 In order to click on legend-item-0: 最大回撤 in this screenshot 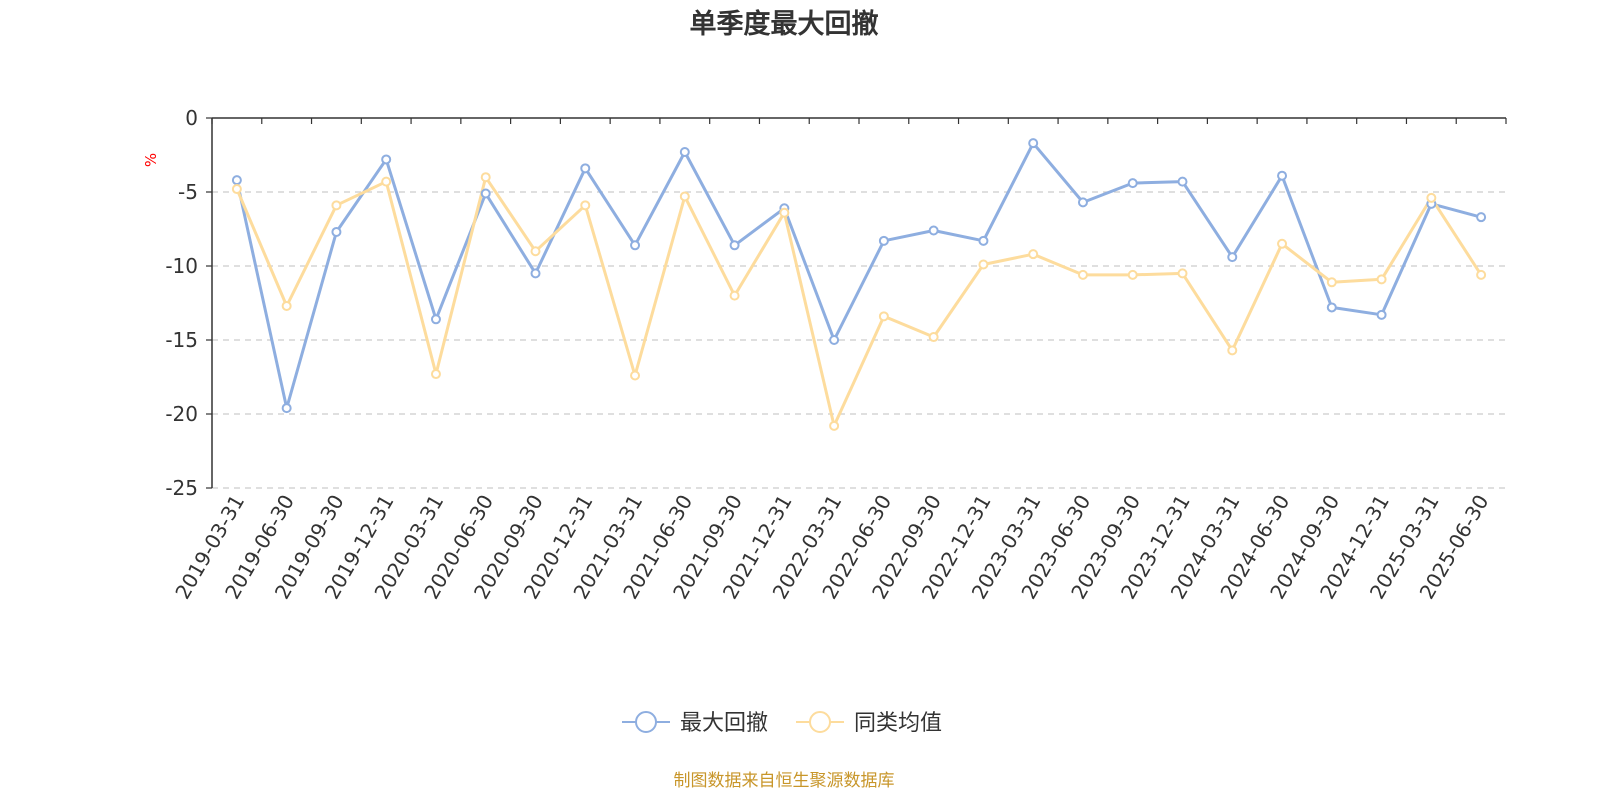, I will do `click(695, 723)`.